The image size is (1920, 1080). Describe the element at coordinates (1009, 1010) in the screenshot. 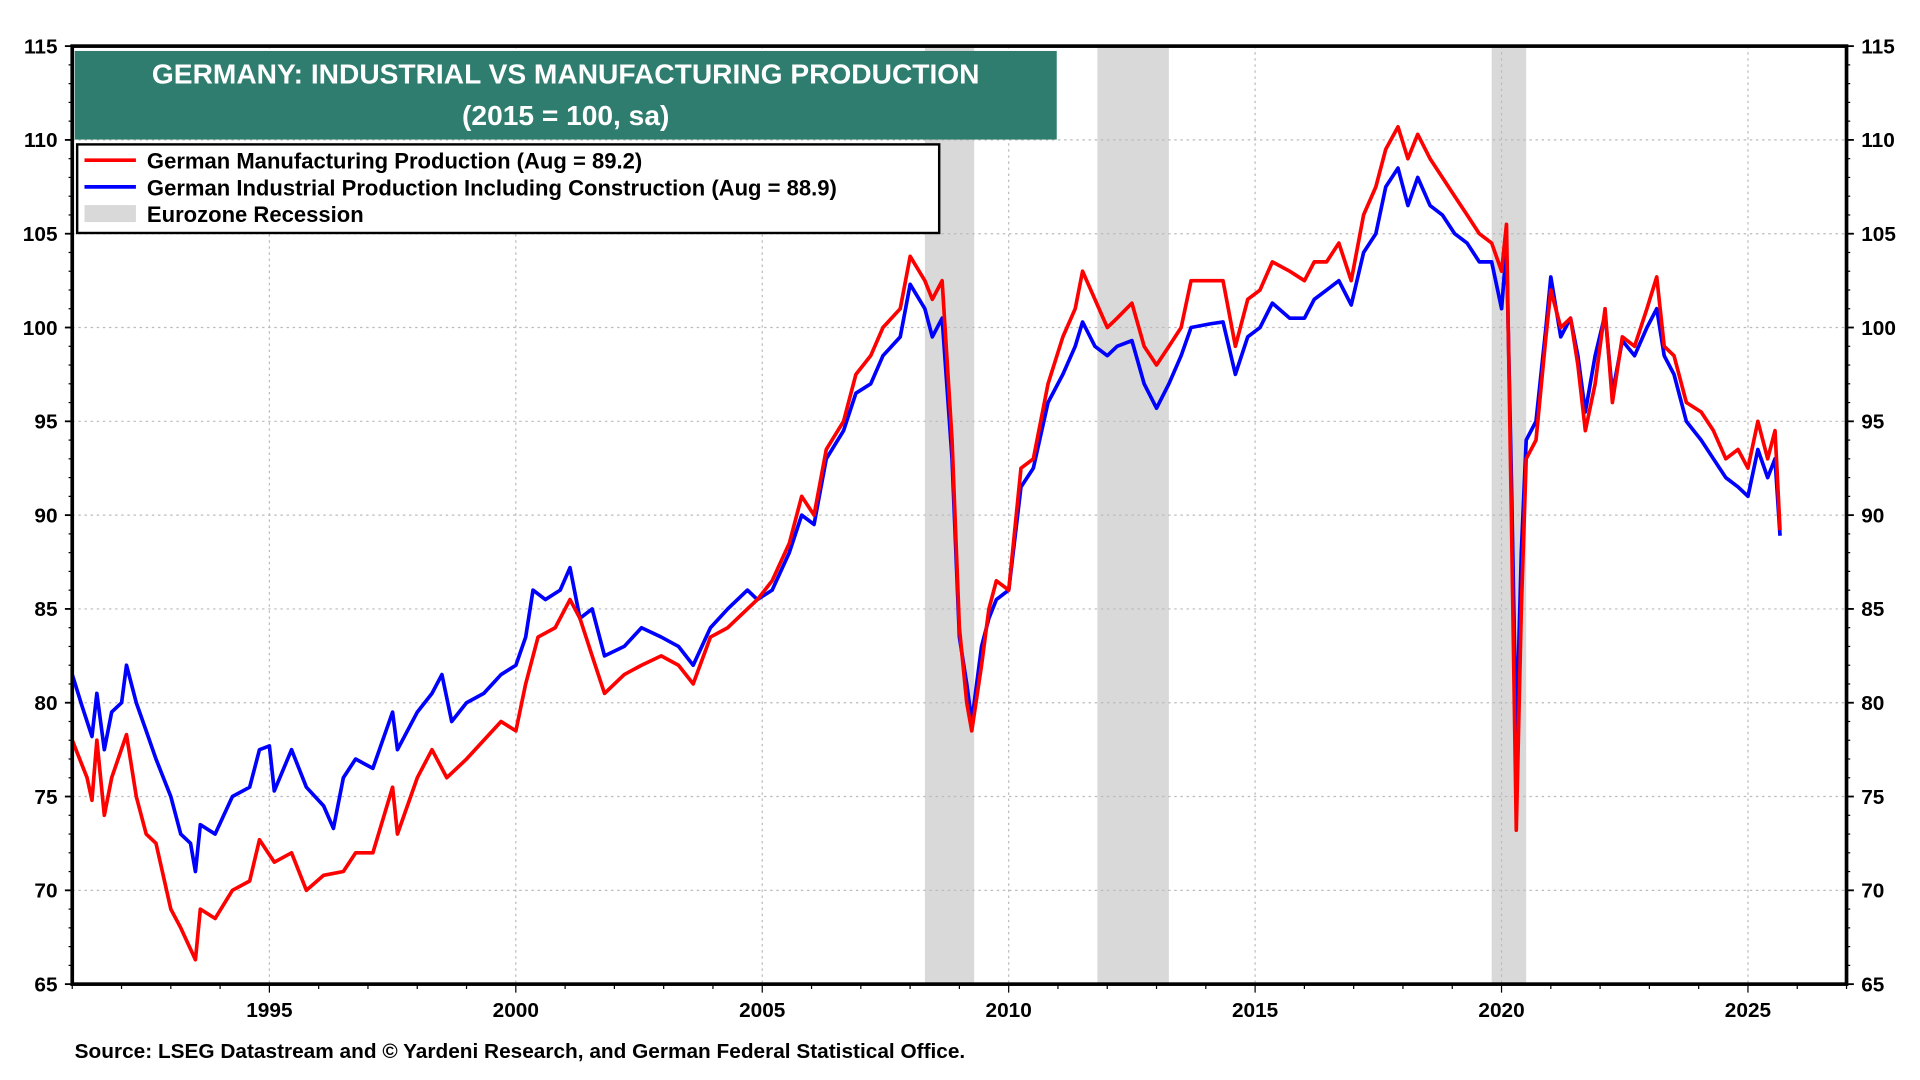

I see `x-tick-label: 2010` at that location.